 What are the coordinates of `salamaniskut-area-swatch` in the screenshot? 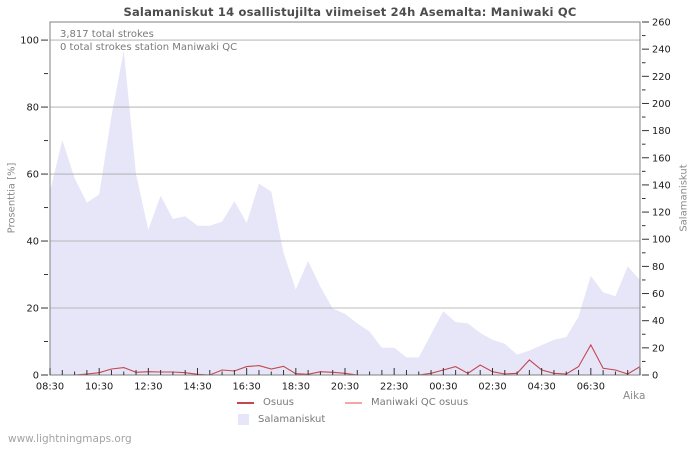 It's located at (243, 419).